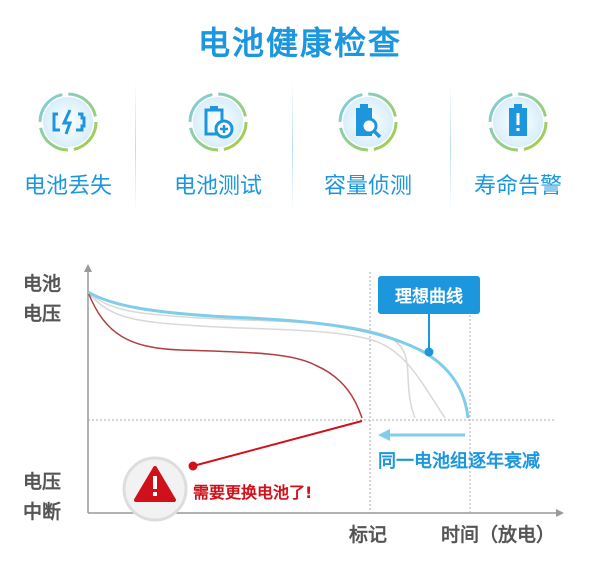 The image size is (600, 564). What do you see at coordinates (42, 511) in the screenshot?
I see `y-label-bottom-2: 中断` at bounding box center [42, 511].